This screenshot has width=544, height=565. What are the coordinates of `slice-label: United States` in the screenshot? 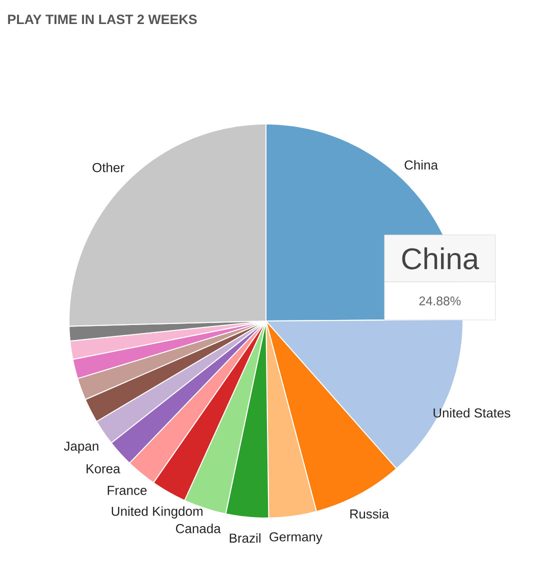 It's located at (472, 413).